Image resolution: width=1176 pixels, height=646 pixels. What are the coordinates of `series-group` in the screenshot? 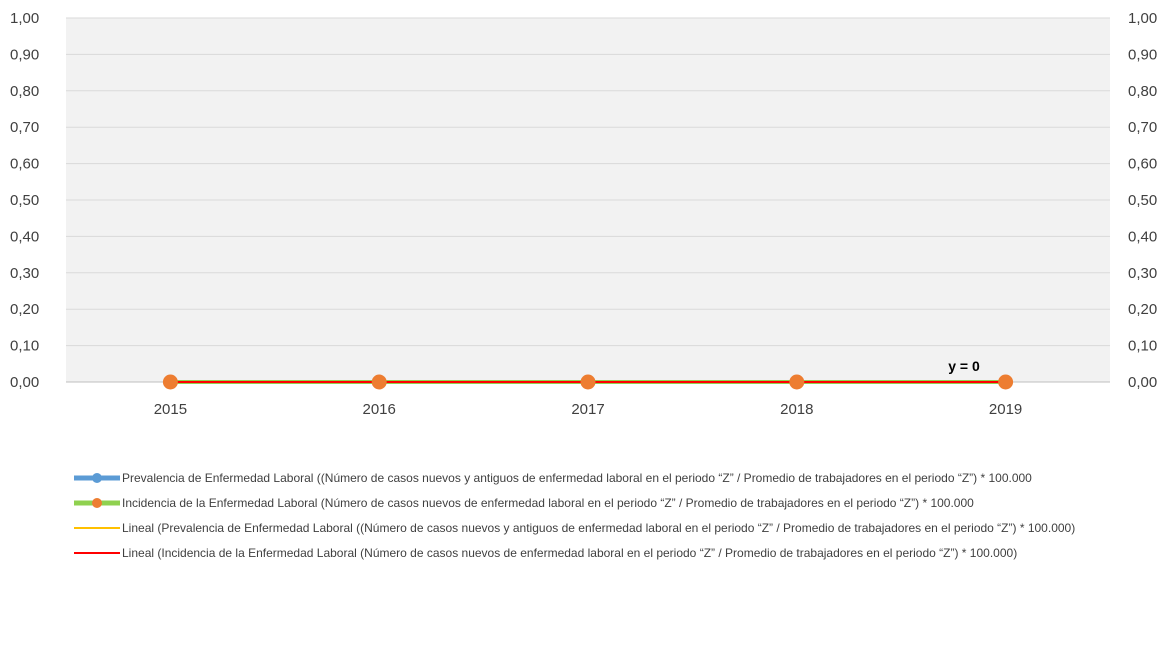 It's located at (588, 382).